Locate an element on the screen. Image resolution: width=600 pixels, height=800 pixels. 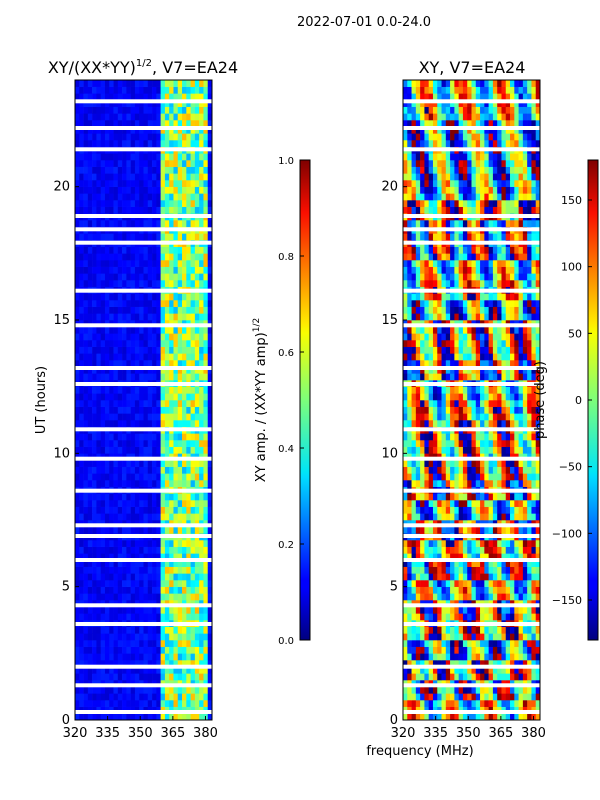
y-tick-label: 20 is located at coordinates (61, 187).